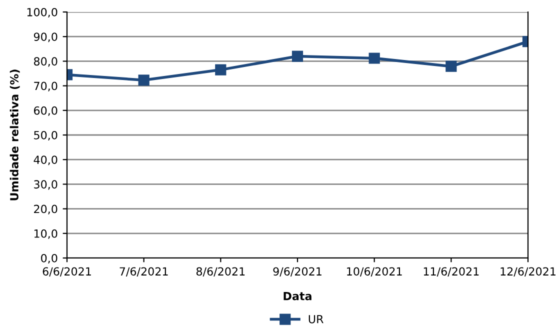 Image resolution: width=560 pixels, height=326 pixels. I want to click on x-tick-label: 7/6/2021, so click(144, 271).